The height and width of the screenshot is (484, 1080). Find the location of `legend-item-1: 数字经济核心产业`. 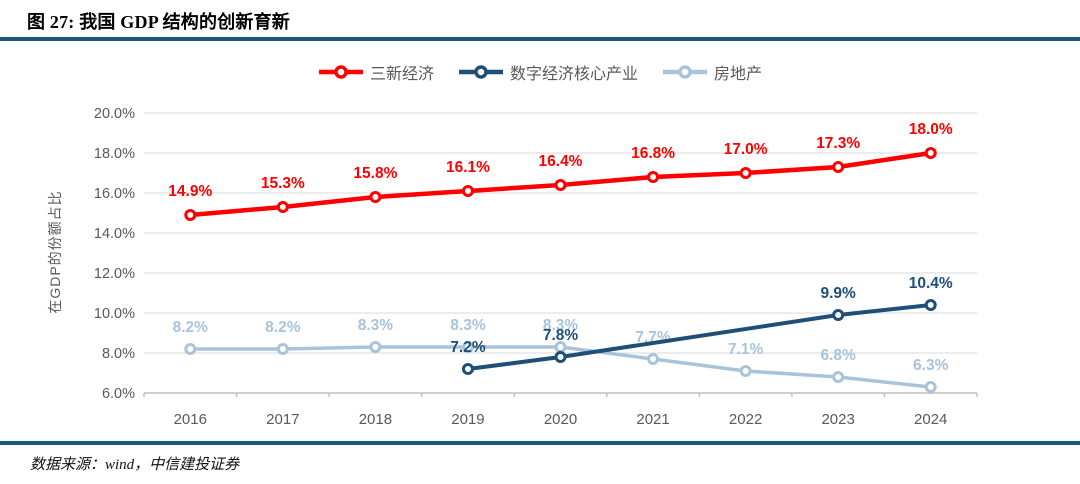

legend-item-1: 数字经济核心产业 is located at coordinates (548, 72).